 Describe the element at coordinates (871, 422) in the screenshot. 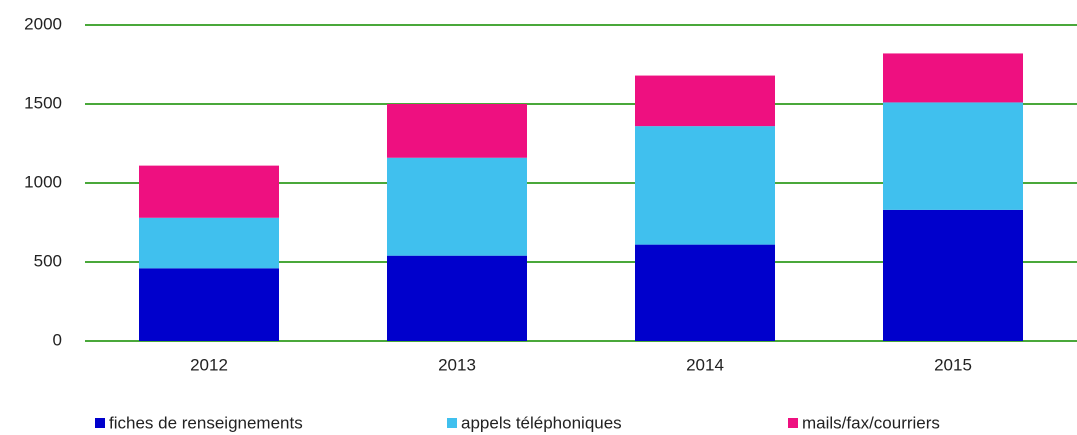

I see `legend-label: mails/fax/courriers` at that location.